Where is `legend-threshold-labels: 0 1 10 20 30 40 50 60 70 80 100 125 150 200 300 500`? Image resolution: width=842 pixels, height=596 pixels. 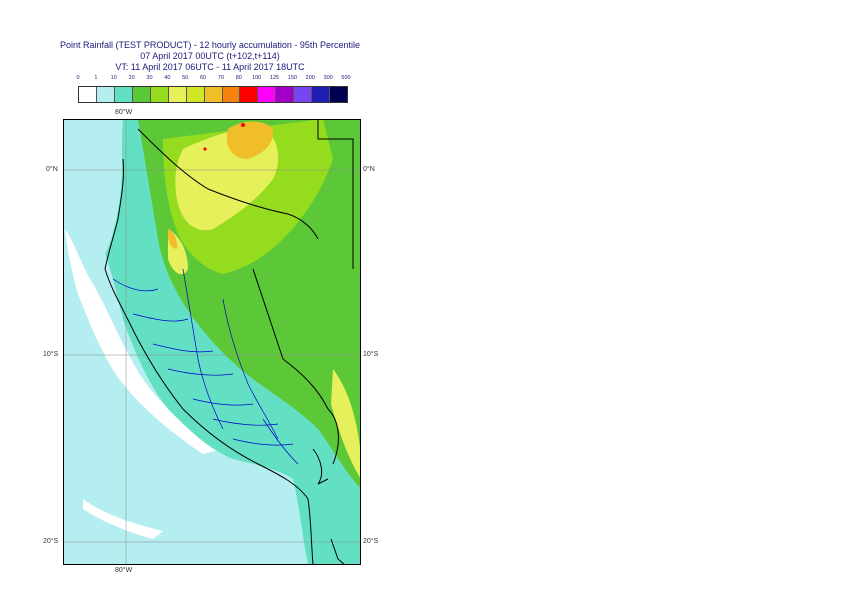
legend-threshold-labels: 0 1 10 20 30 40 50 60 70 80 100 125 150 200 300 500 is located at coordinates (213, 80).